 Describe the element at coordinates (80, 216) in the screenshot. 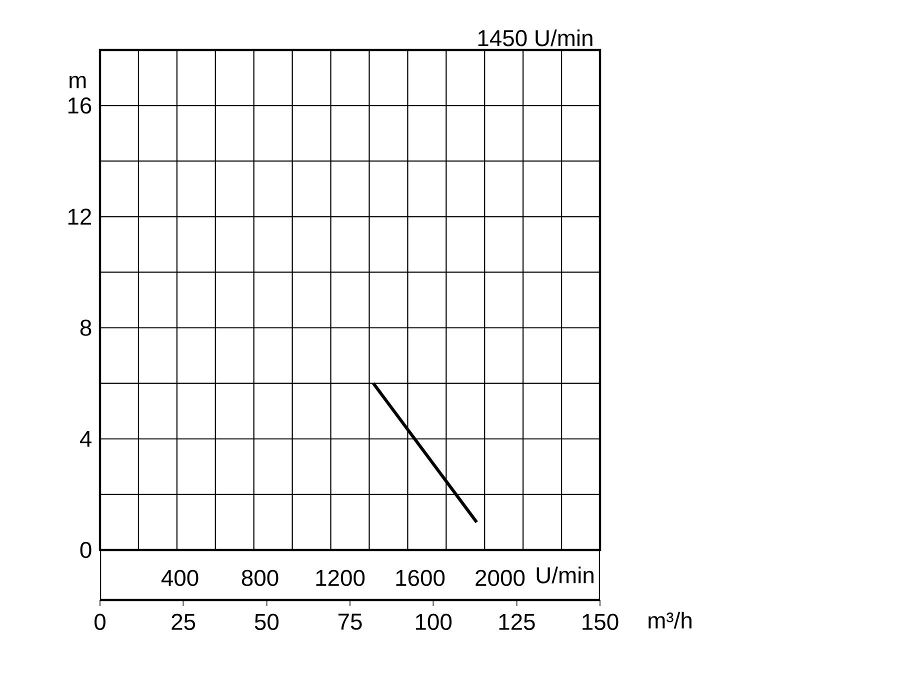

I see `y-tick-label: 12` at that location.